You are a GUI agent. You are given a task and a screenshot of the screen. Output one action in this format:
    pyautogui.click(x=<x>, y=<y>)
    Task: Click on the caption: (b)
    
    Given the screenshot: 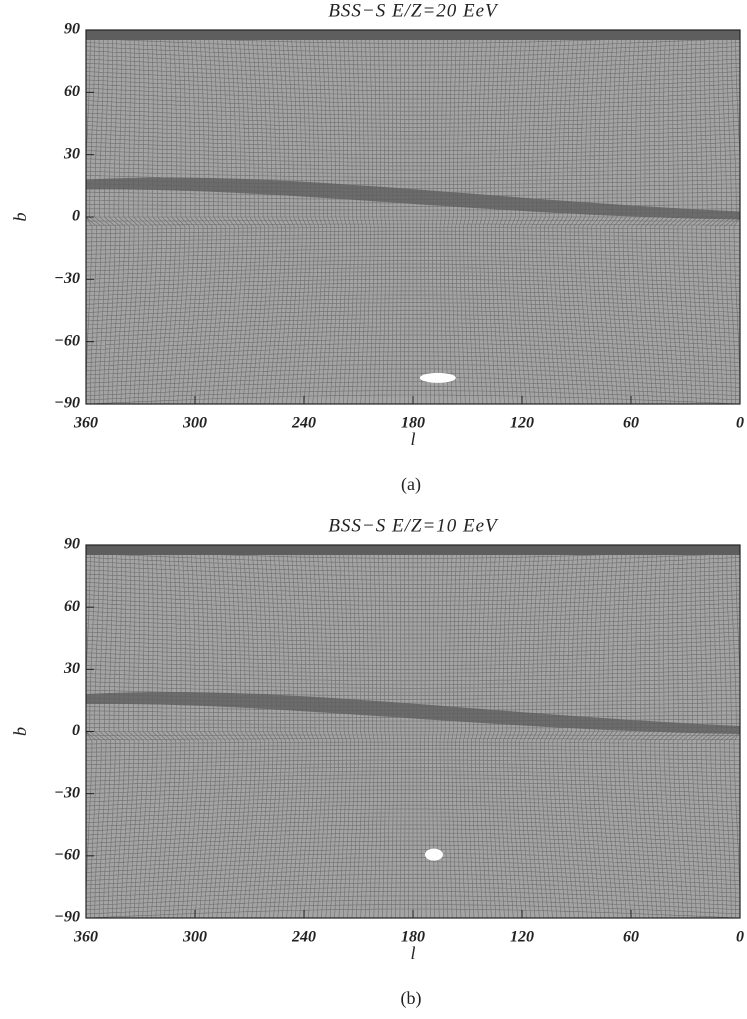 What is the action you would take?
    pyautogui.click(x=411, y=998)
    